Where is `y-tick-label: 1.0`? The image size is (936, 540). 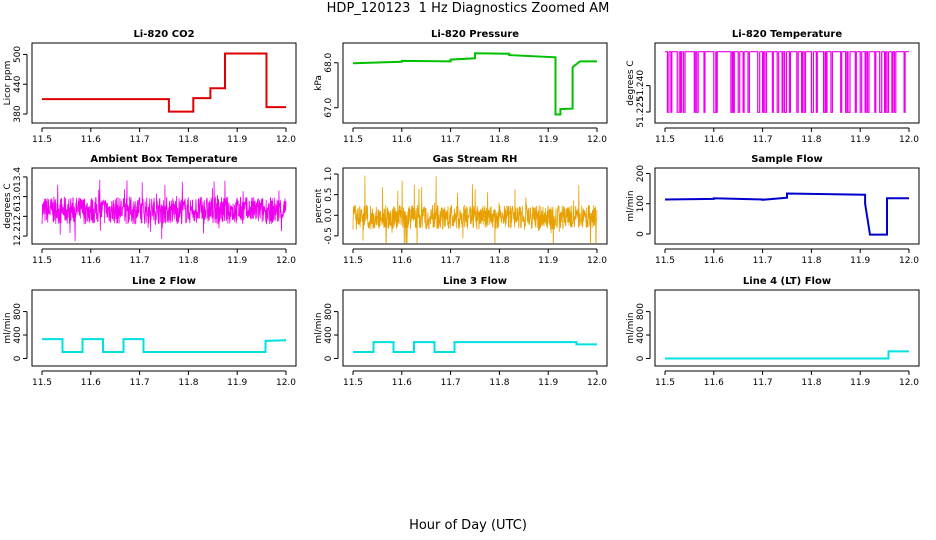 y-tick-label: 1.0 is located at coordinates (329, 174).